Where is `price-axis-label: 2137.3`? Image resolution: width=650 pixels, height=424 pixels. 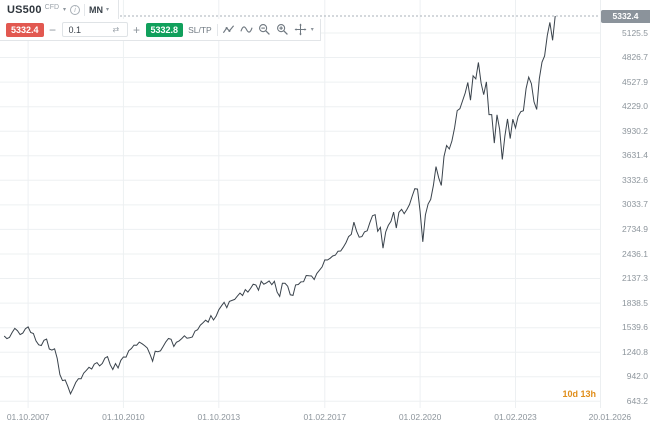 price-axis-label: 2137.3 is located at coordinates (635, 278).